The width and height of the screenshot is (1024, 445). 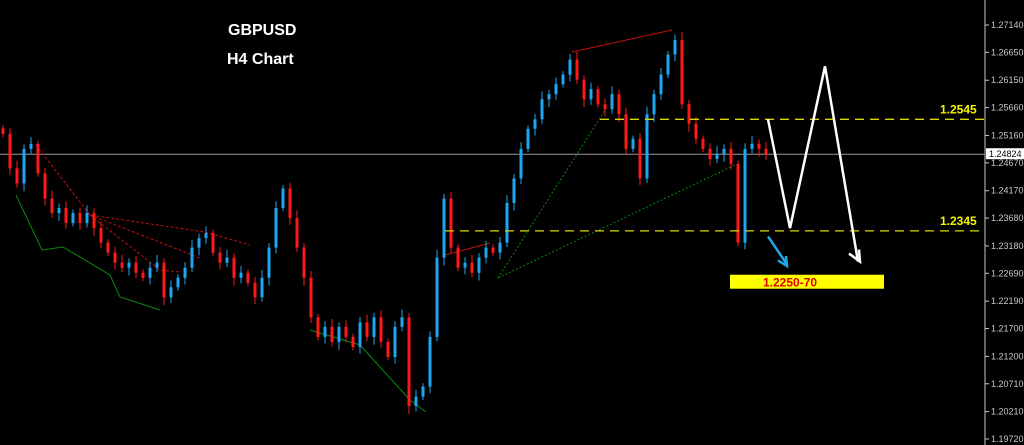 I want to click on chart-title: GBPUSD, so click(x=262, y=30).